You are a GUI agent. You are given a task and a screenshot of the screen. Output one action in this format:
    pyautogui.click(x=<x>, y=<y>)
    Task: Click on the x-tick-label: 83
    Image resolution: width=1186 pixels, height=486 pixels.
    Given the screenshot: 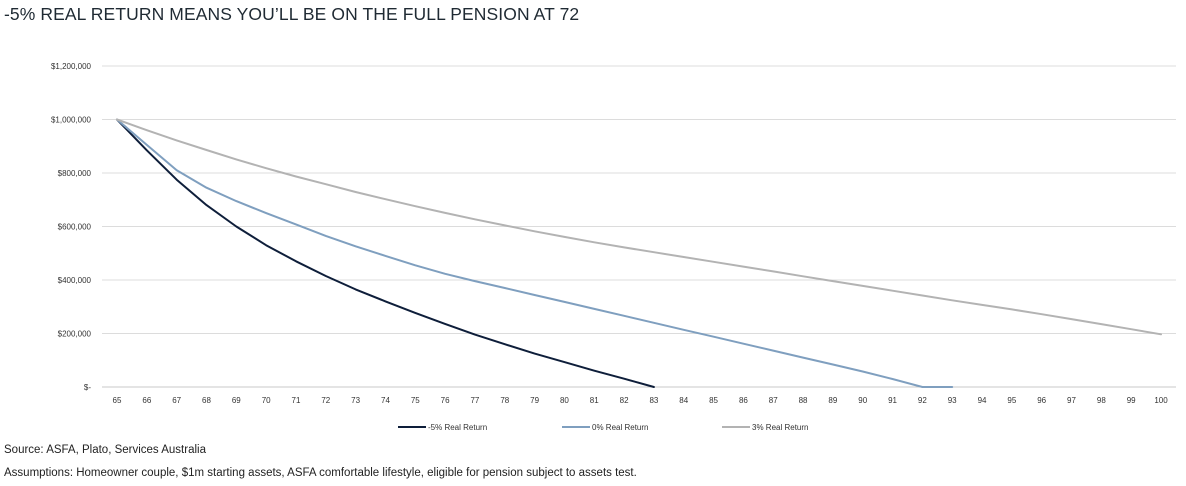 What is the action you would take?
    pyautogui.click(x=653, y=400)
    